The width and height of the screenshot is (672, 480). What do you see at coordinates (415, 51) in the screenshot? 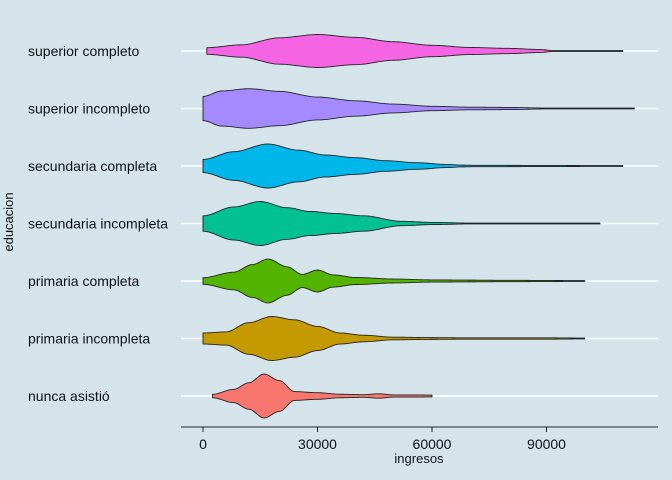
I see `violin-superior-completo` at bounding box center [415, 51].